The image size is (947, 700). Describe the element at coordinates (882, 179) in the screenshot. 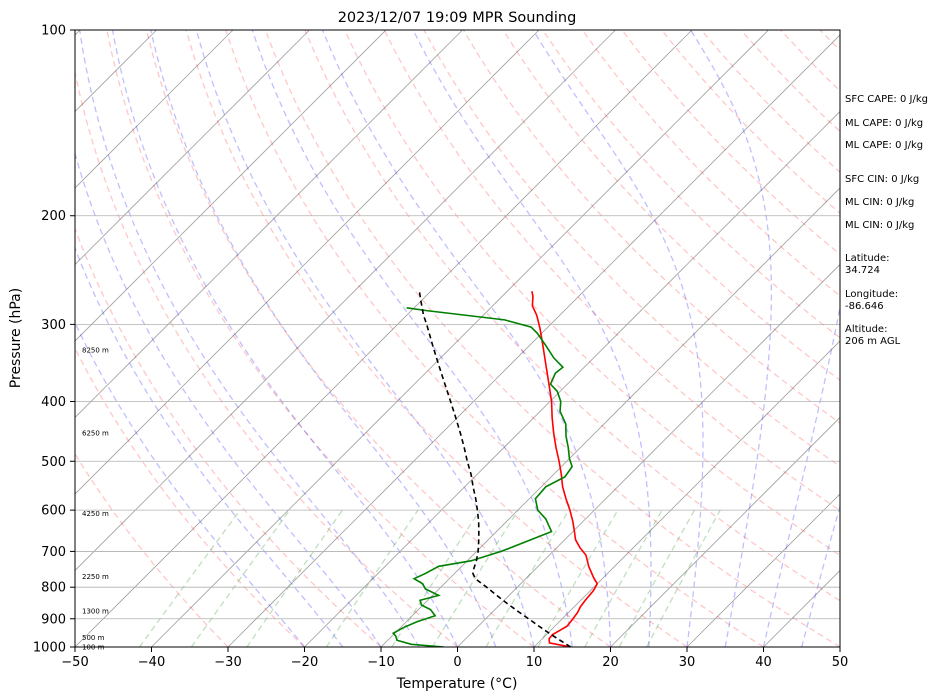

I see `sfc-cin-text: SFC CIN: 0 J/kg` at that location.